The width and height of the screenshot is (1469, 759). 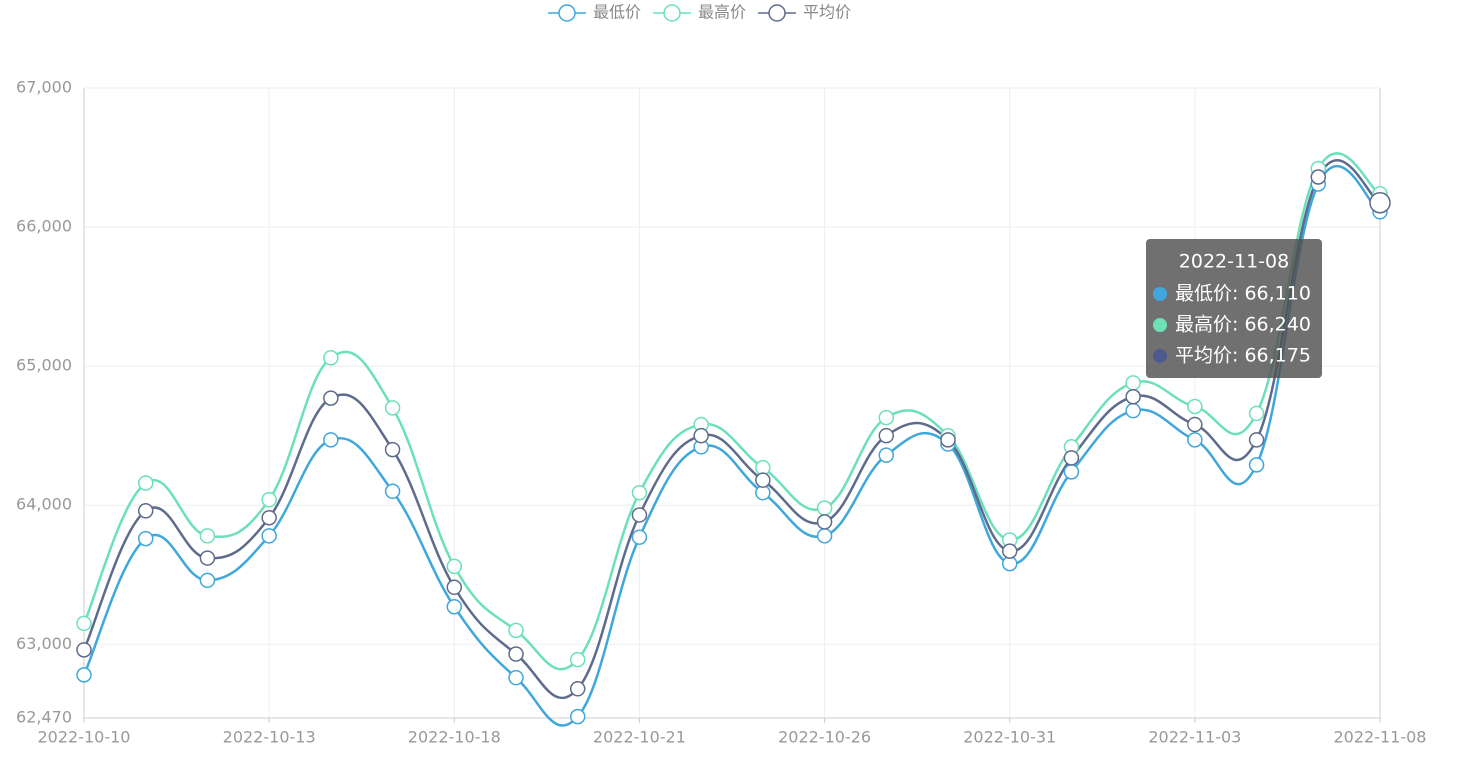 What do you see at coordinates (617, 12) in the screenshot?
I see `legend-label: 最低价` at bounding box center [617, 12].